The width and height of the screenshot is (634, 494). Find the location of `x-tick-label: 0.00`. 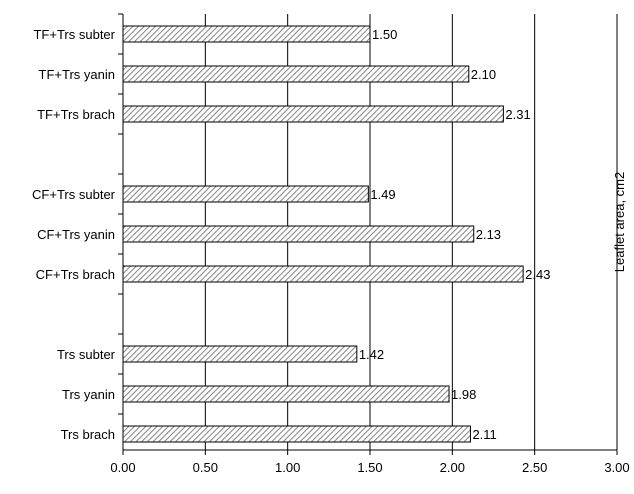

x-tick-label: 0.00 is located at coordinates (122, 467).